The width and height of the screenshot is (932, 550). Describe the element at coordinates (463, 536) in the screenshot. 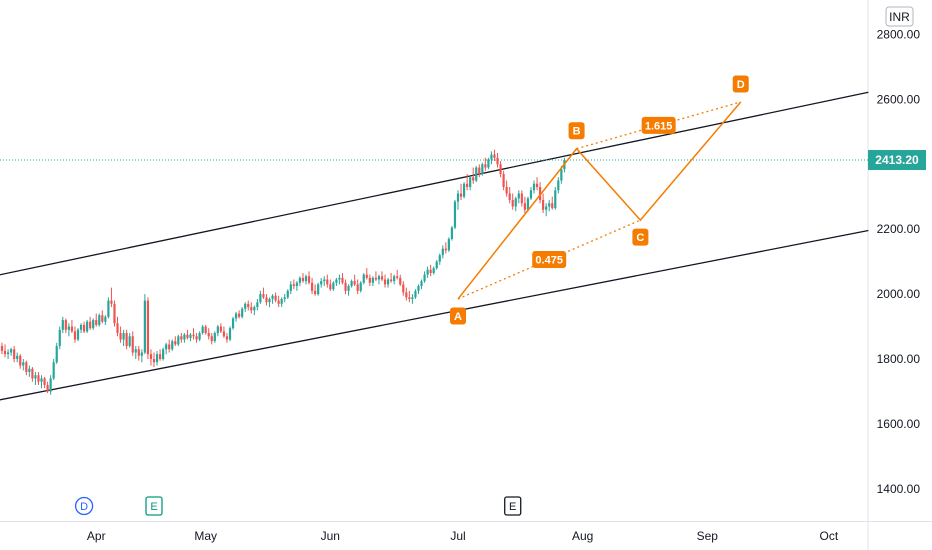

I see `time-axis: Apr May Jun Jul Aug Sep Oct` at that location.